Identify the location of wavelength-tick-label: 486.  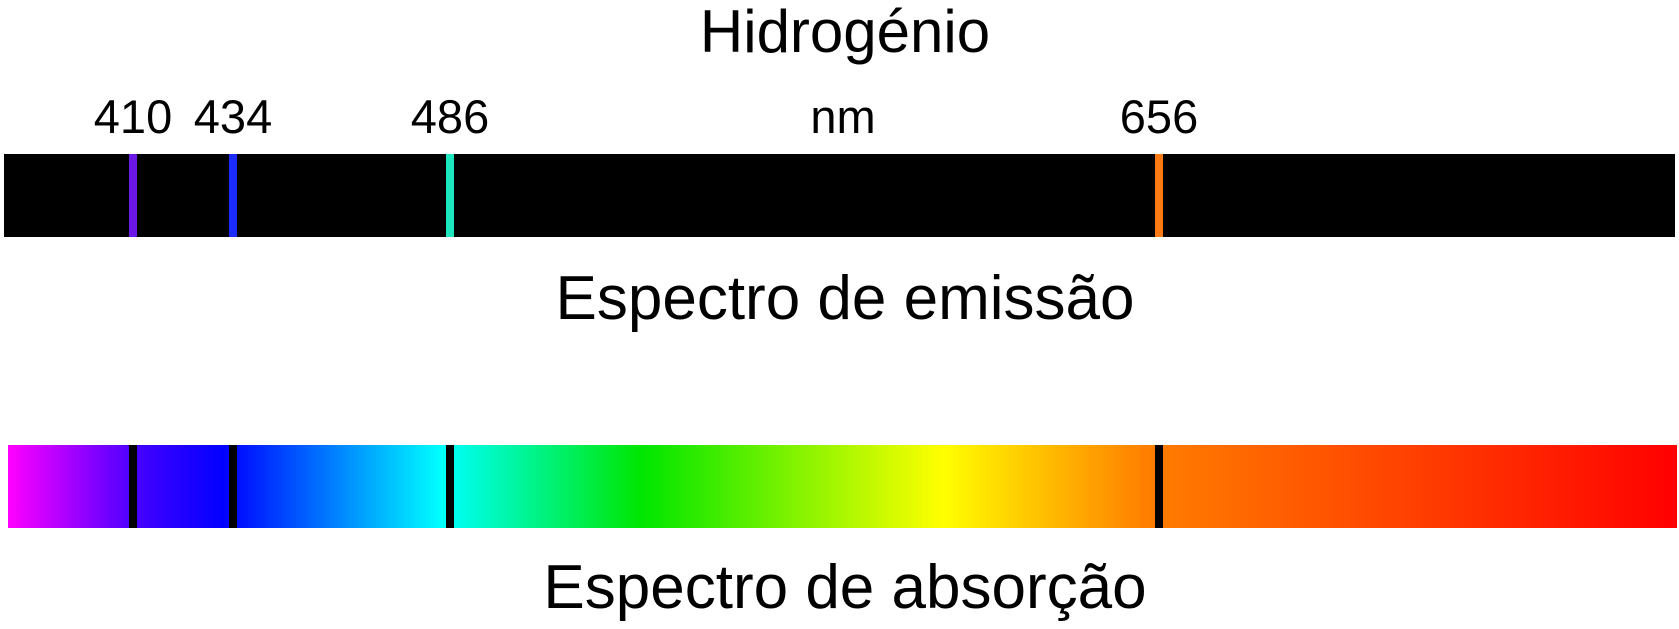
(450, 116).